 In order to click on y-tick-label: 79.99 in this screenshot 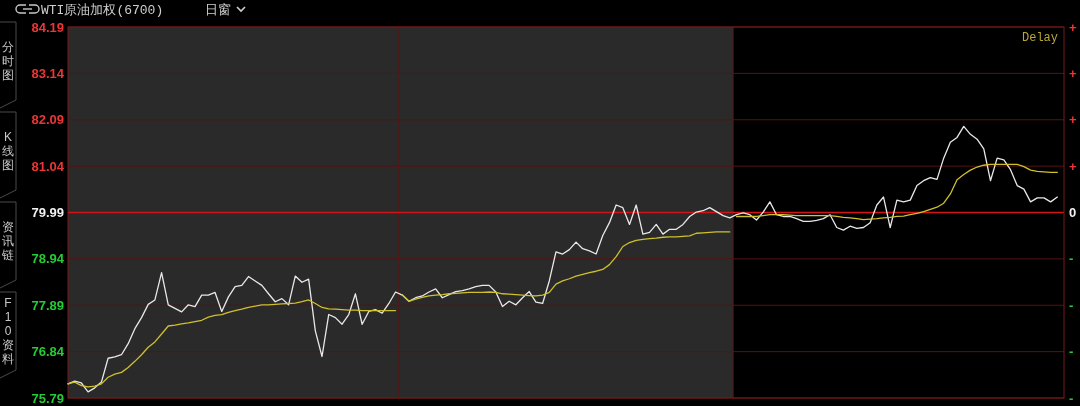, I will do `click(47, 212)`.